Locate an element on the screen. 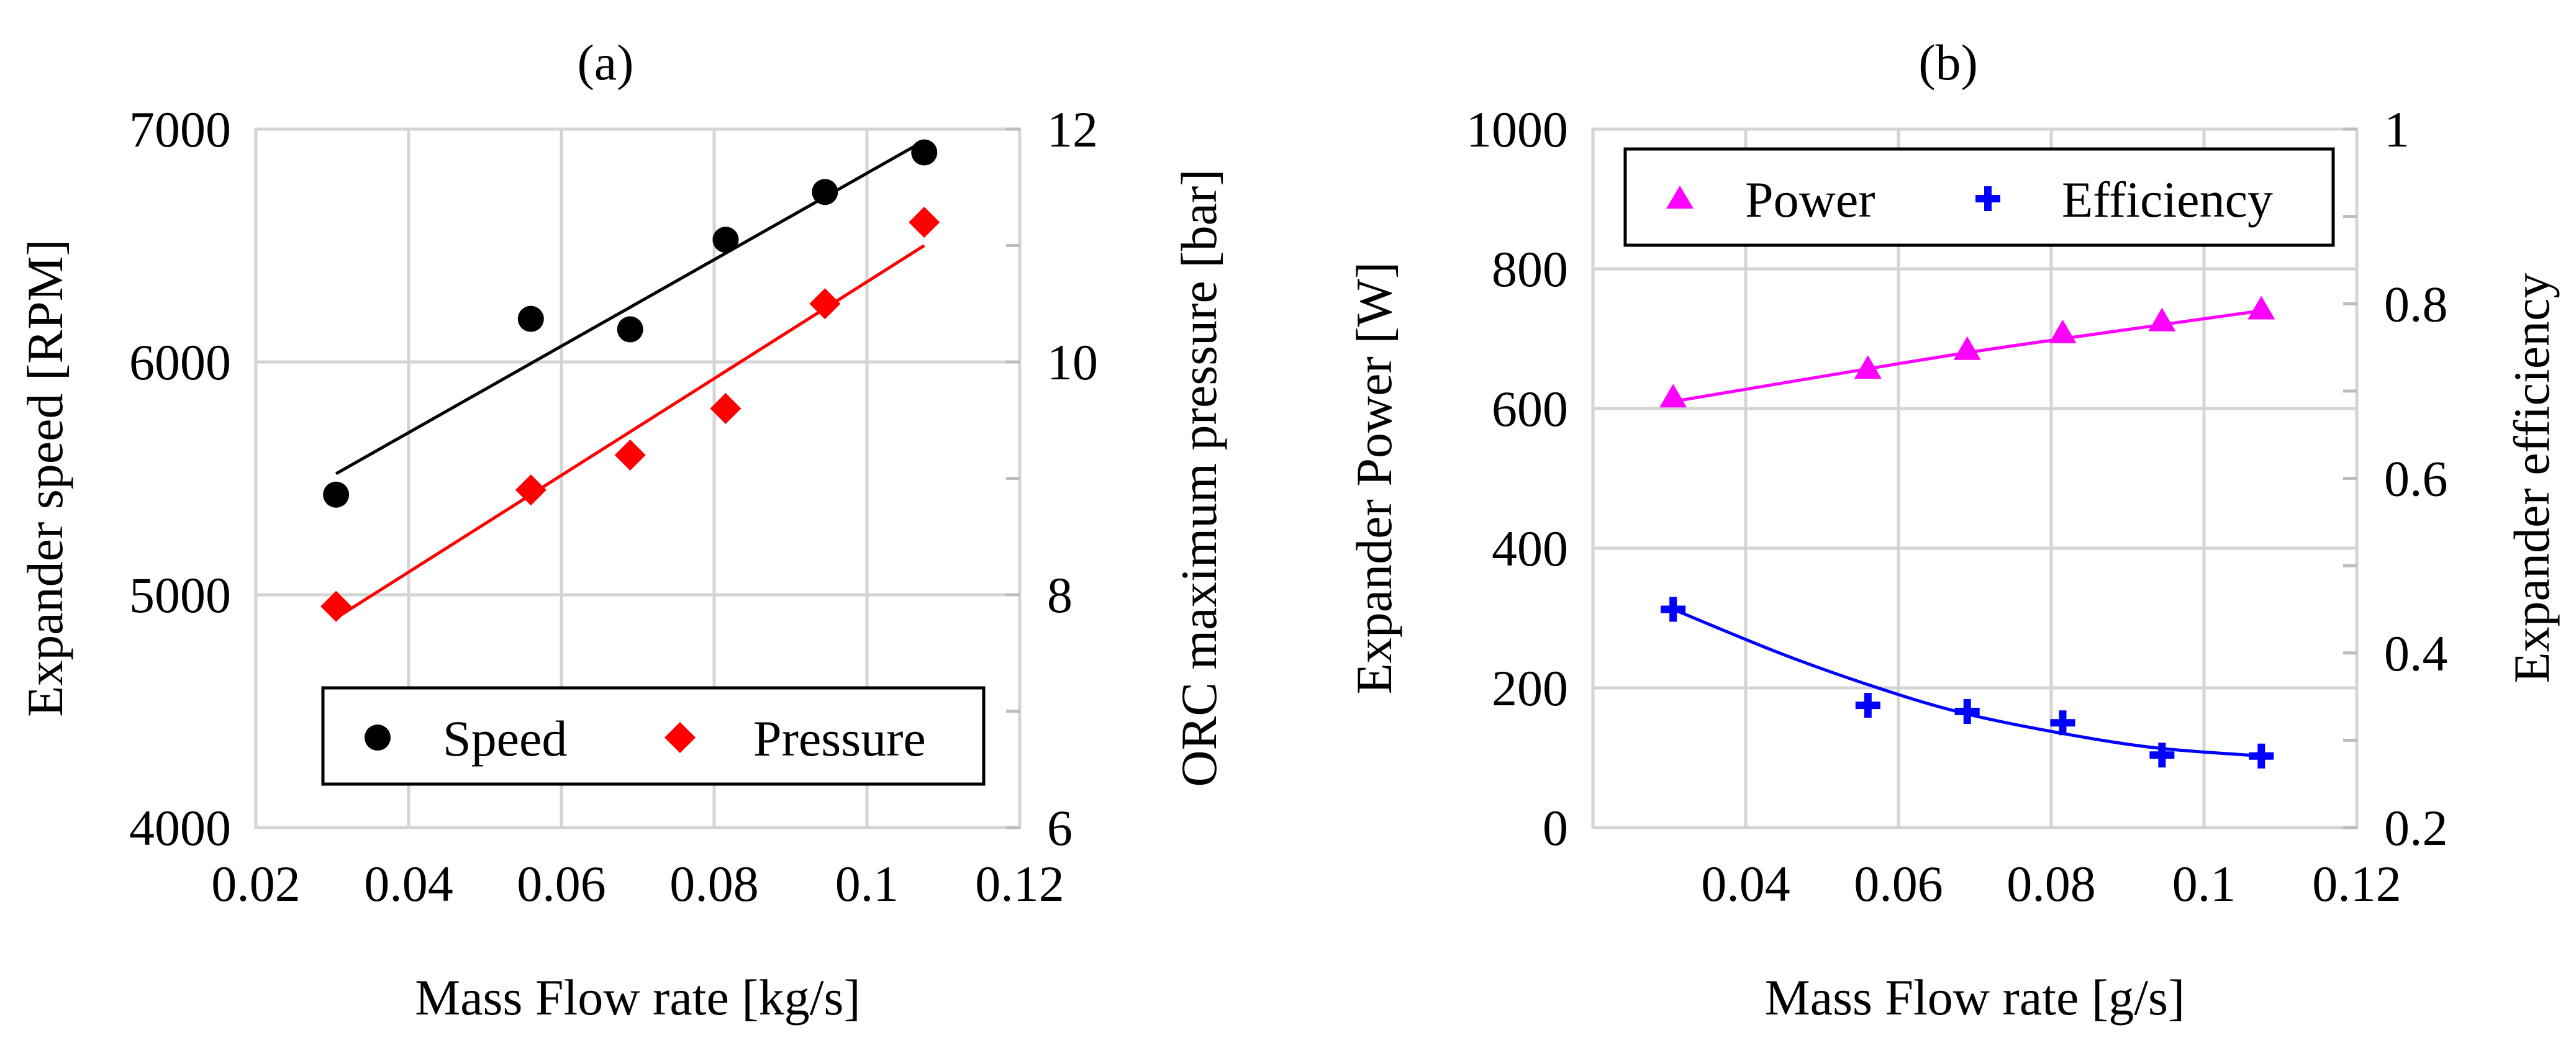  panel-a-legend: Speed Pressure is located at coordinates (653, 736).